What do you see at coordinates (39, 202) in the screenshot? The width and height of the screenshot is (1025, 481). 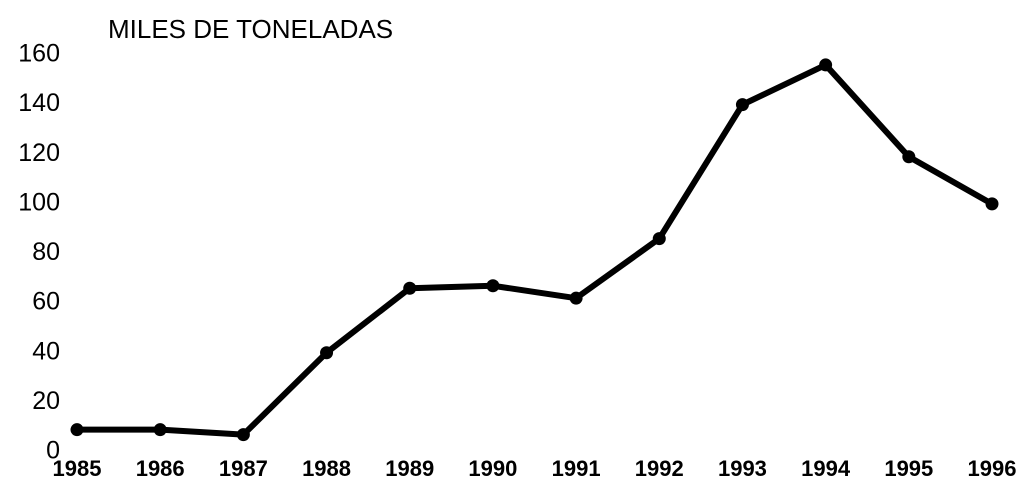 I see `y-tick-label: 100` at bounding box center [39, 202].